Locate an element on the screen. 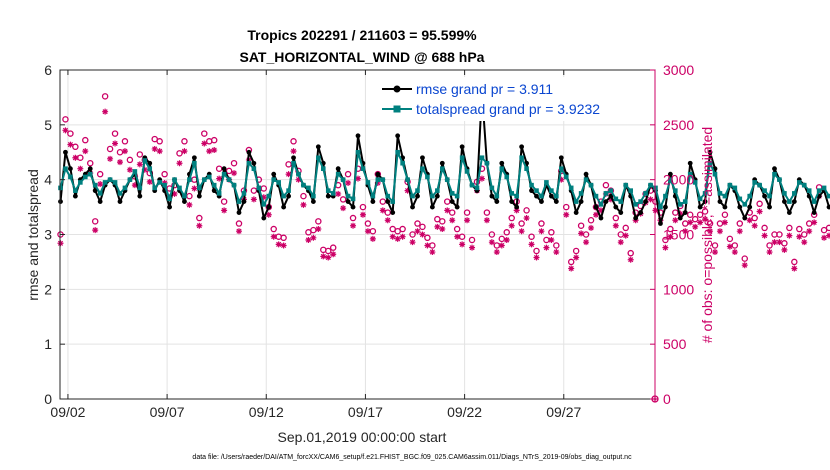 The width and height of the screenshot is (830, 470). y-right-tick-label: 2000 is located at coordinates (678, 180).